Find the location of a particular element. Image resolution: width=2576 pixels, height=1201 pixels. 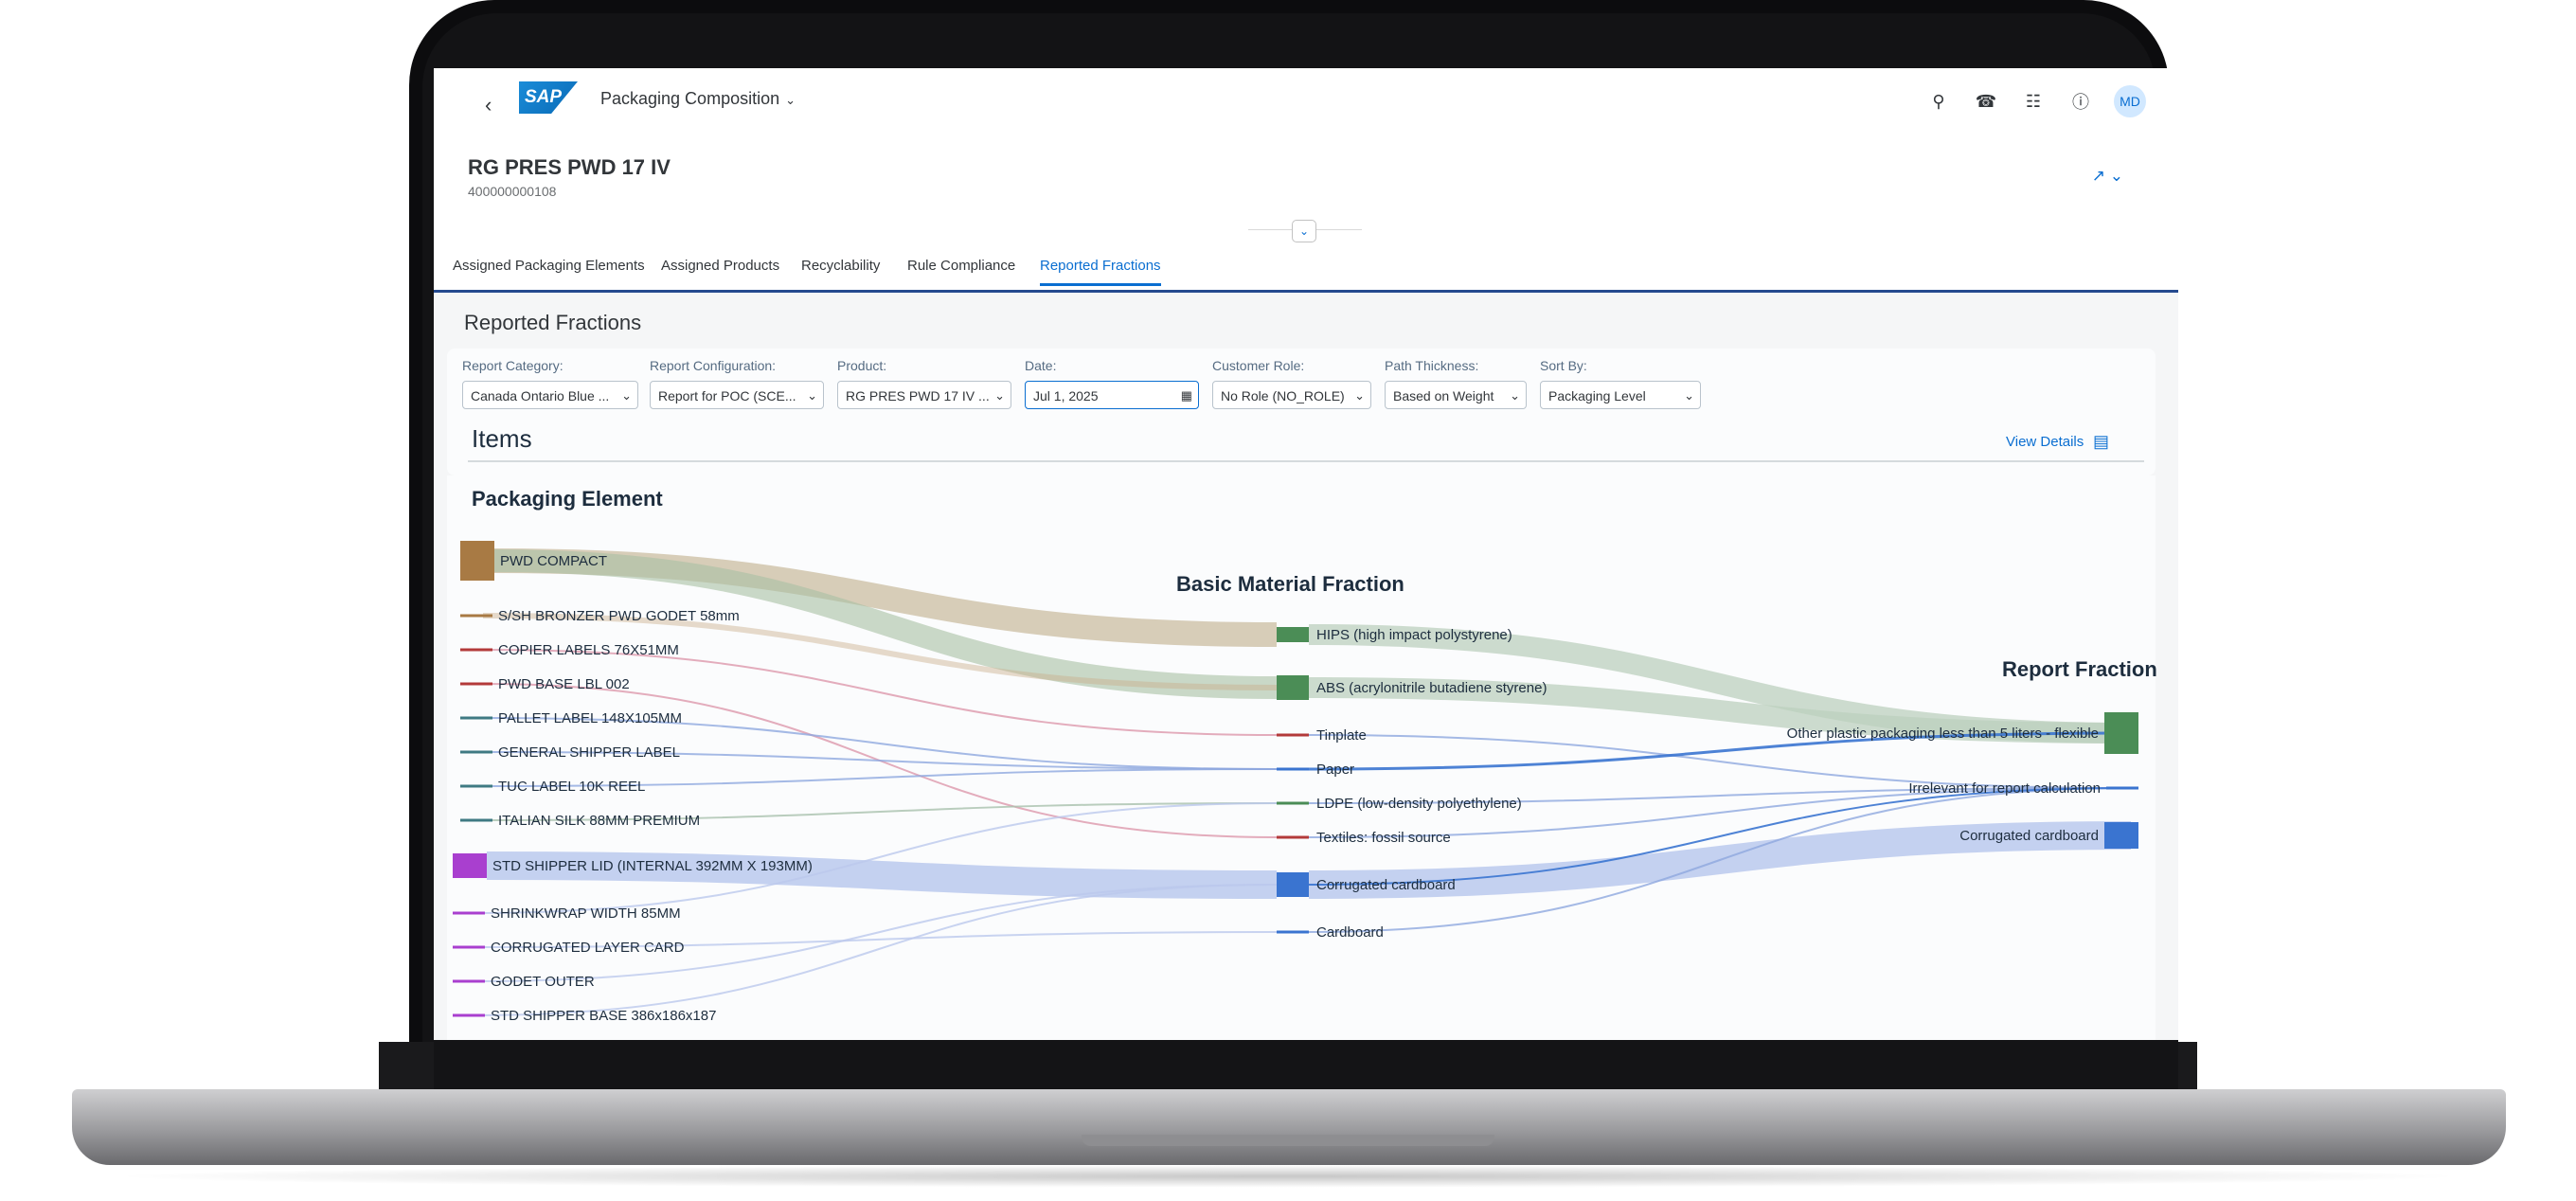

date-picker: Jul 1, 2025 ▦ is located at coordinates (1112, 395).